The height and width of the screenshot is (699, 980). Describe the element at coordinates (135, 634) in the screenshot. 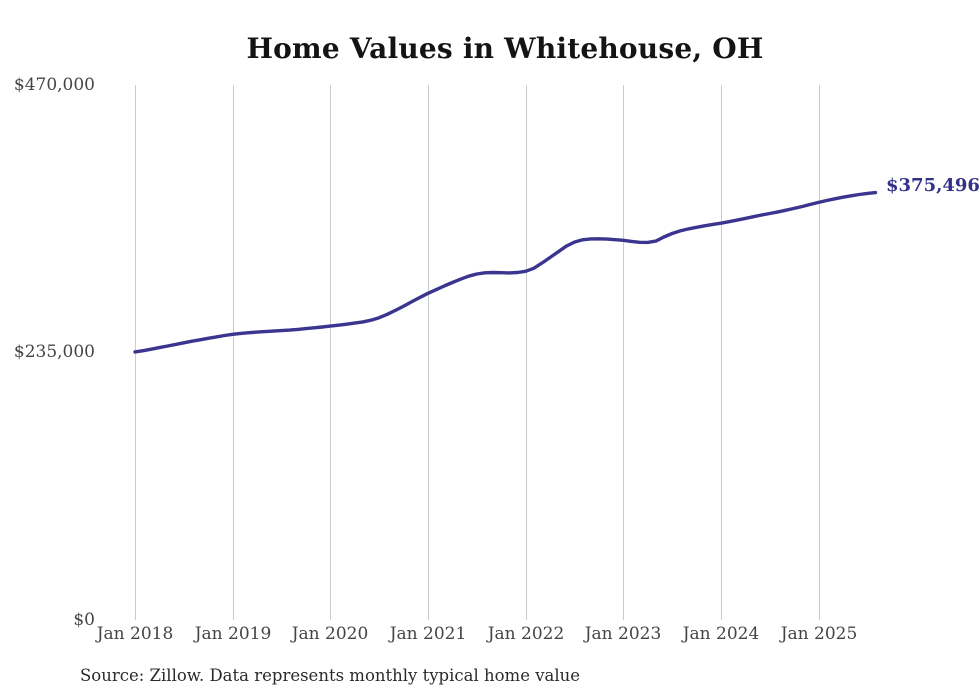

I see `x-axis-label-jan-2018: Jan 2018` at that location.